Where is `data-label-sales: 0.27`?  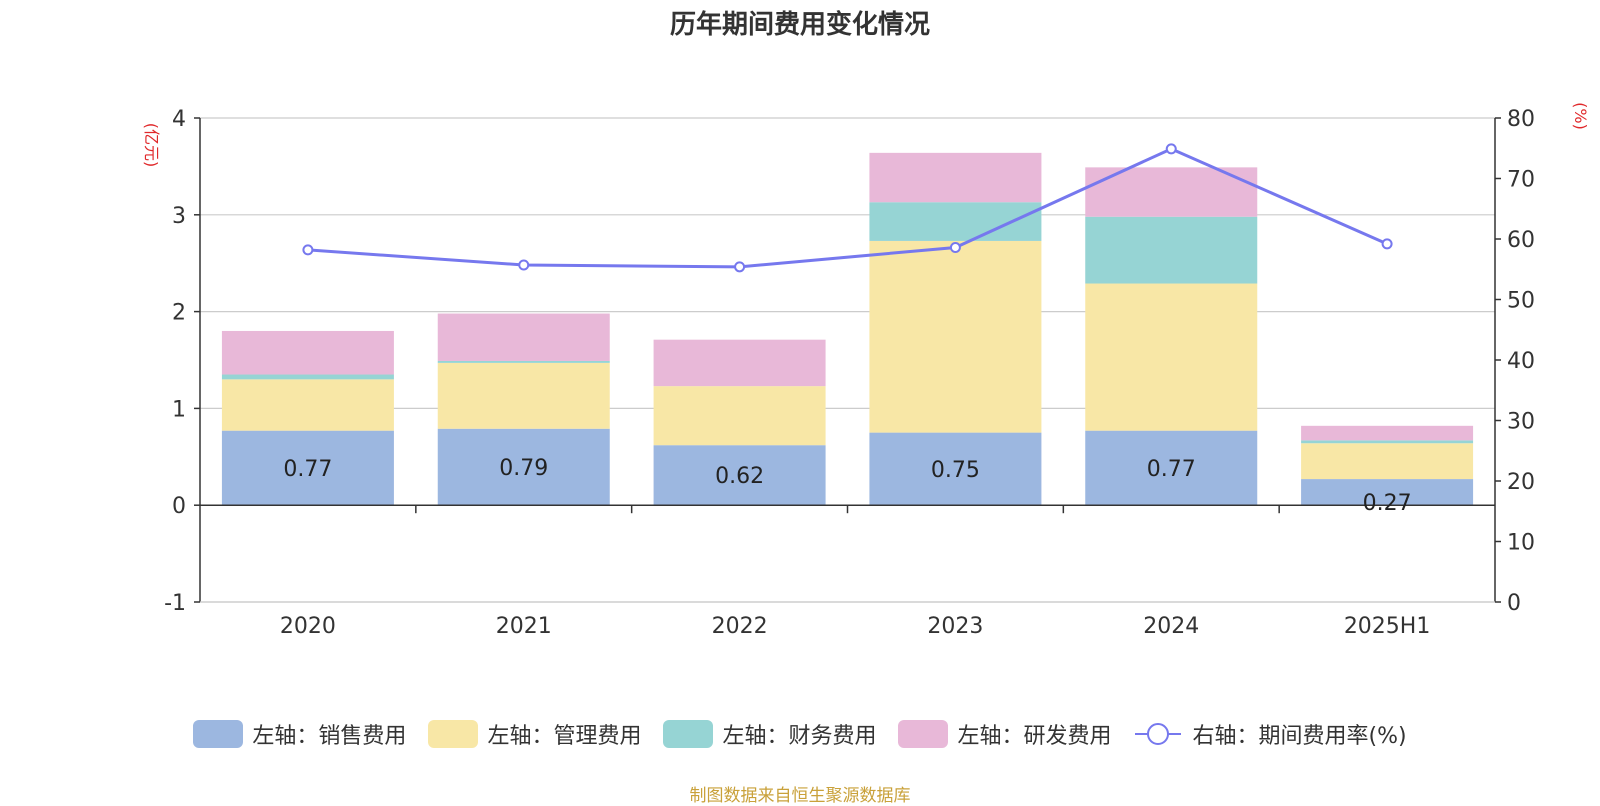
data-label-sales: 0.27 is located at coordinates (1387, 503).